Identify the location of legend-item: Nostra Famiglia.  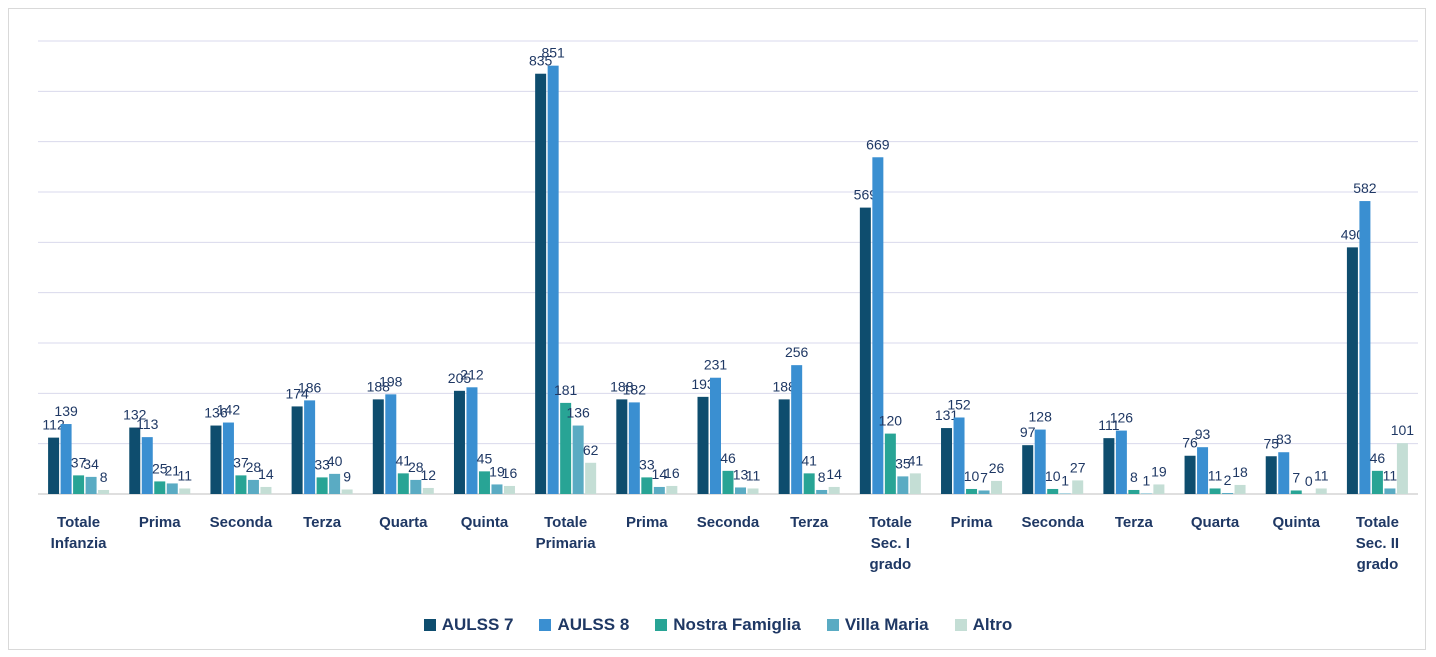
(728, 625).